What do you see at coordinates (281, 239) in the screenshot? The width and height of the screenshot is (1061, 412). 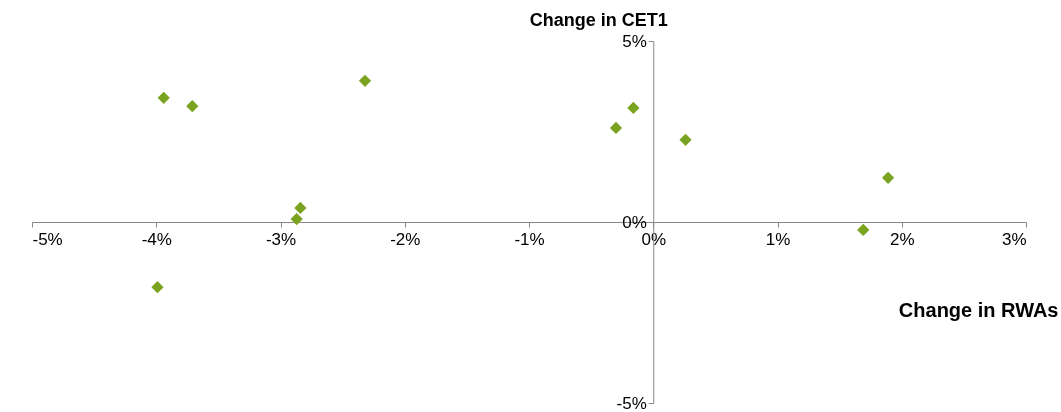 I see `x-tick-label: -3%` at bounding box center [281, 239].